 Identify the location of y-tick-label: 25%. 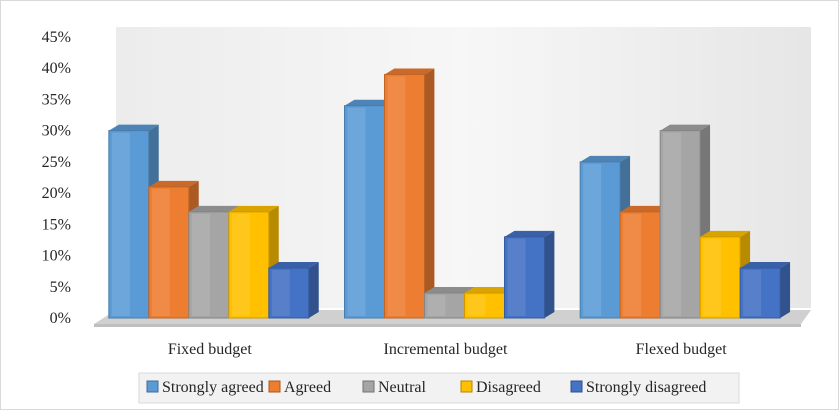
(56, 162).